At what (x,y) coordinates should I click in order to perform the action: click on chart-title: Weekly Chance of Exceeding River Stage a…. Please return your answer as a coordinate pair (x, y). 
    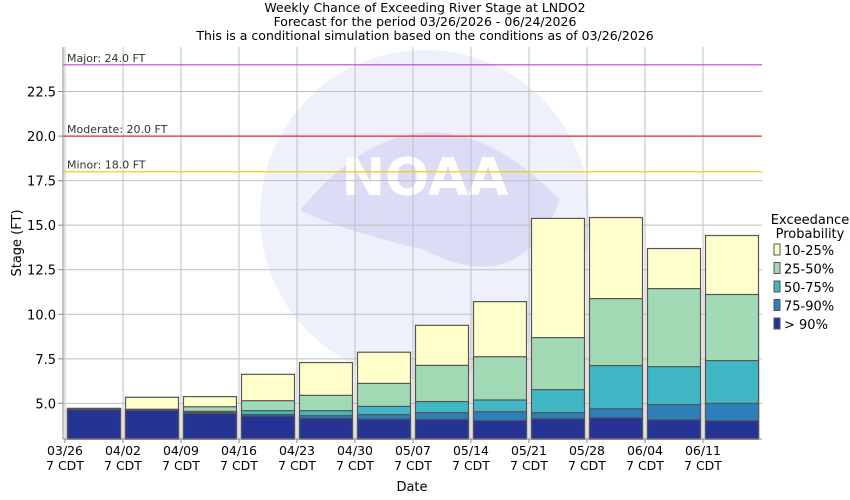
    Looking at the image, I should click on (425, 7).